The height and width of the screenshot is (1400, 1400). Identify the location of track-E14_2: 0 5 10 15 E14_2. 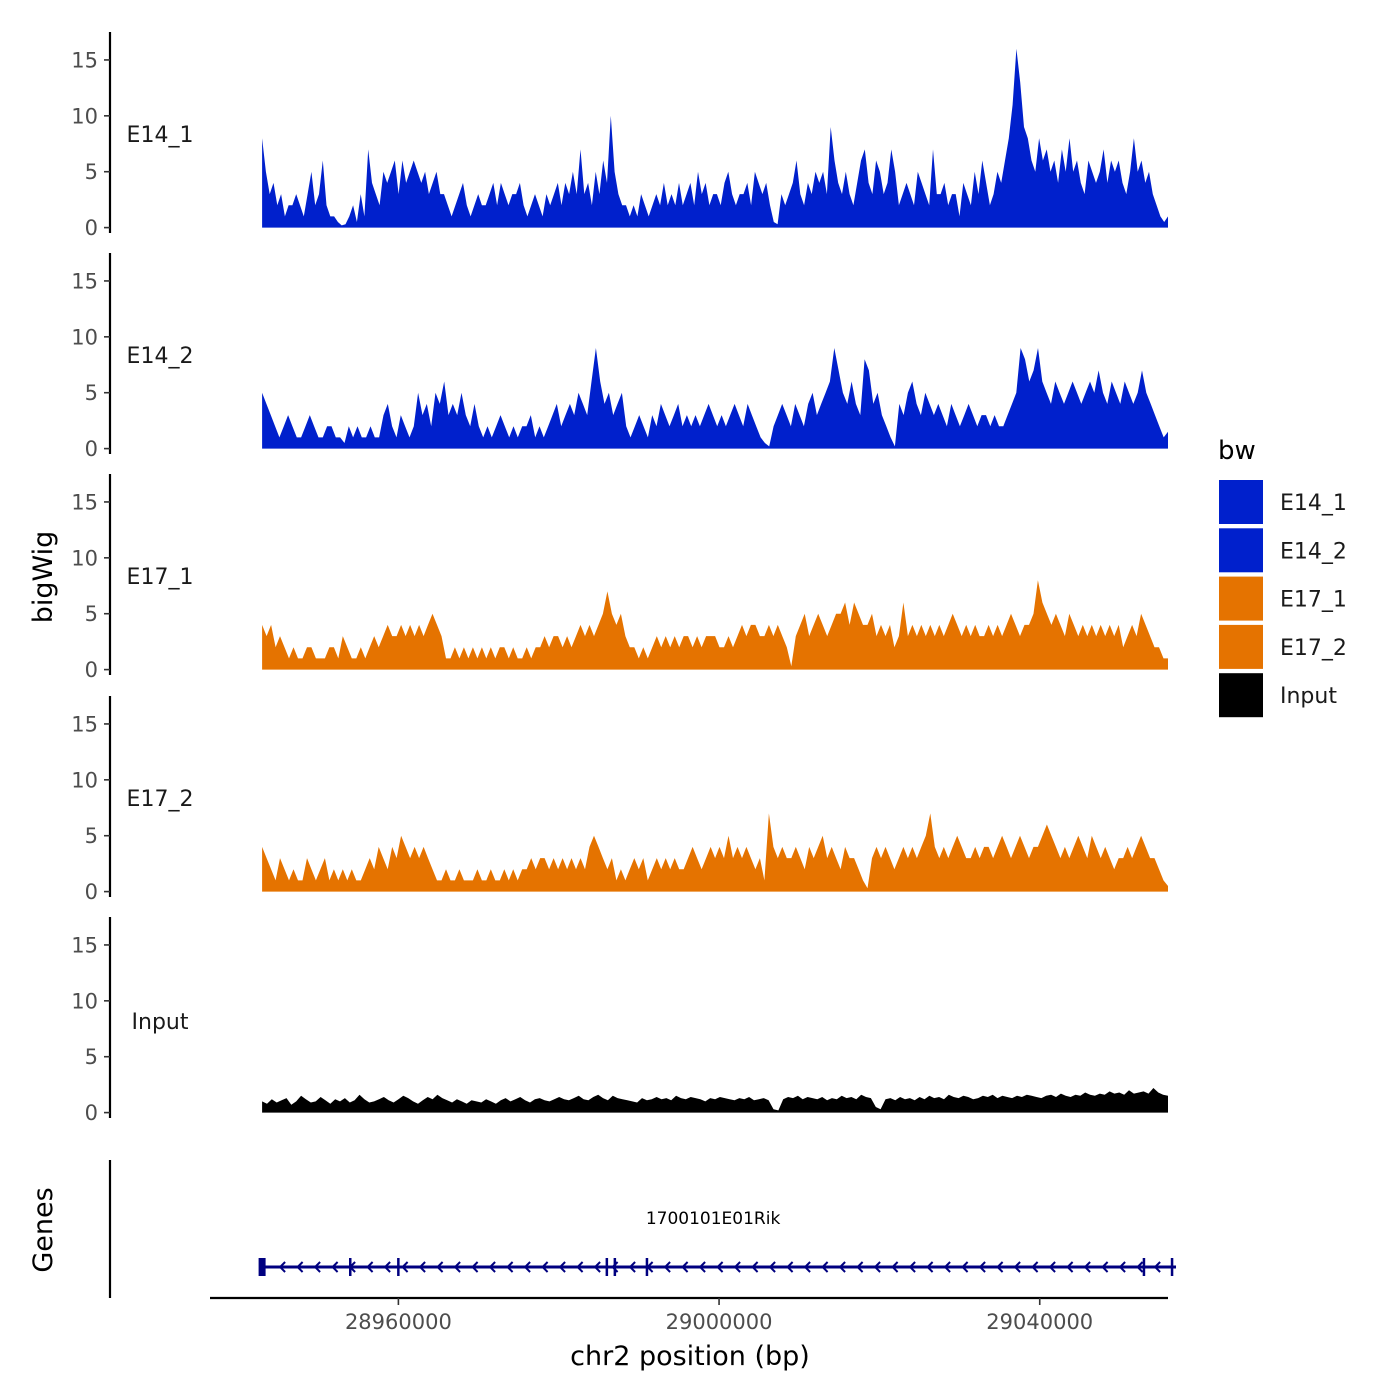
(620, 357).